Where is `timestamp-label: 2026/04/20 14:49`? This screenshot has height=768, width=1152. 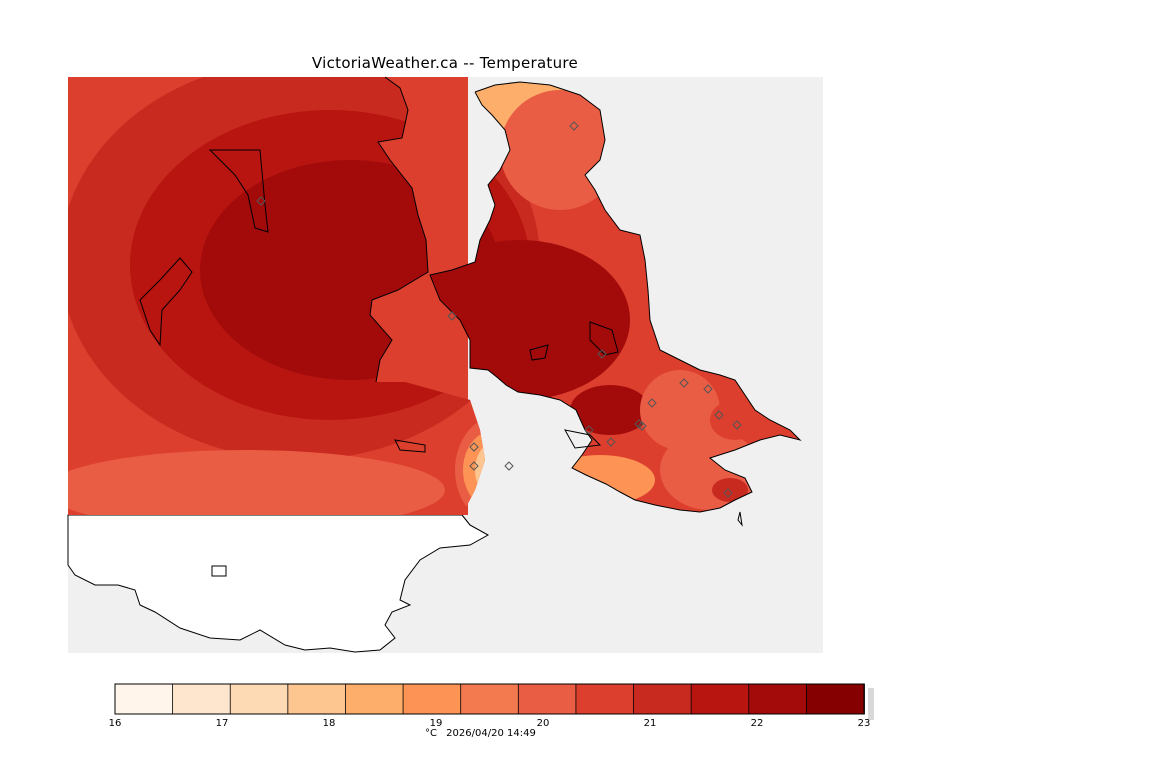
timestamp-label: 2026/04/20 14:49 is located at coordinates (491, 733).